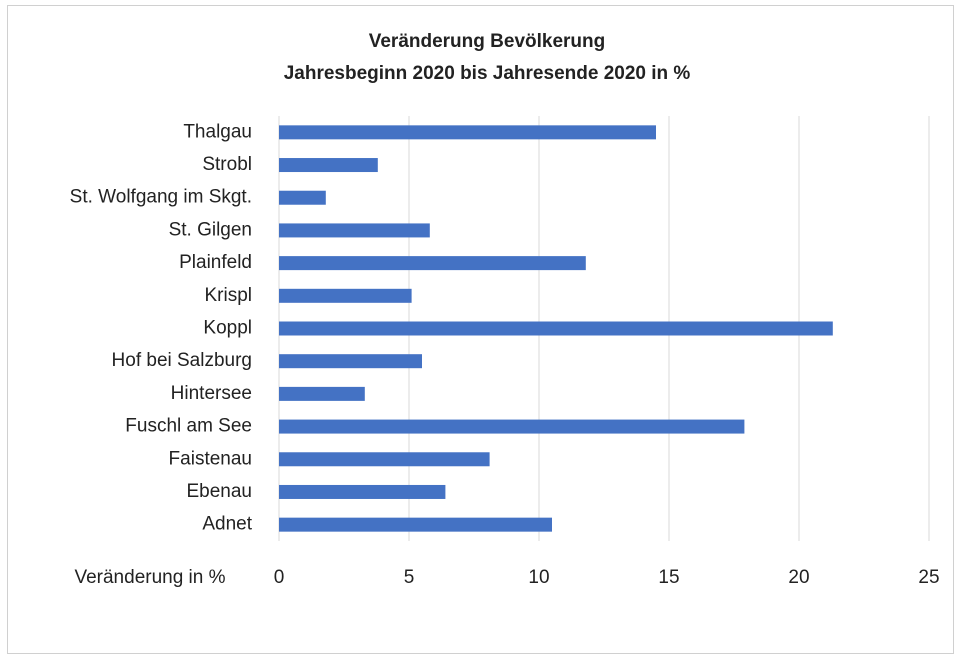 This screenshot has width=955, height=655. What do you see at coordinates (409, 577) in the screenshot?
I see `x-tick-label: 5` at bounding box center [409, 577].